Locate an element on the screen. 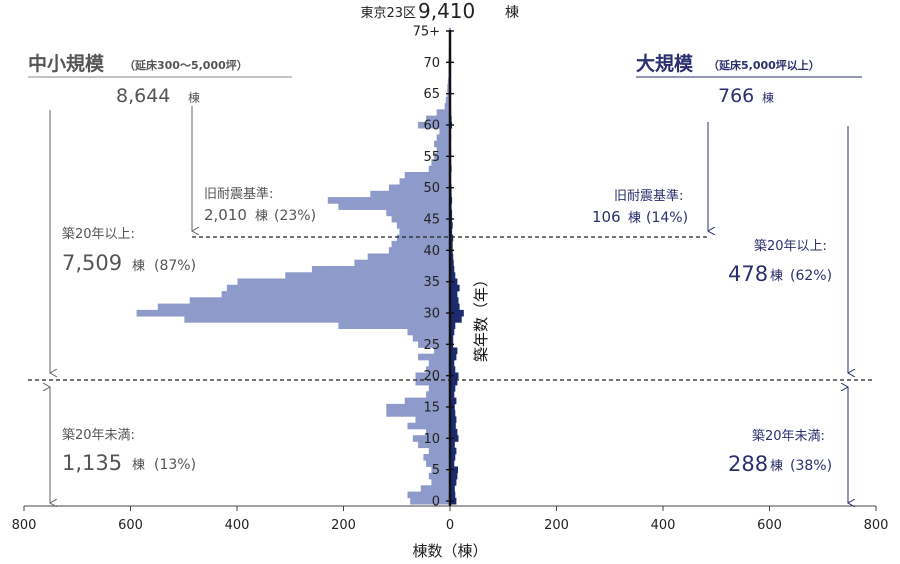 This screenshot has width=900, height=564. y-tick-label: 5 is located at coordinates (436, 470).